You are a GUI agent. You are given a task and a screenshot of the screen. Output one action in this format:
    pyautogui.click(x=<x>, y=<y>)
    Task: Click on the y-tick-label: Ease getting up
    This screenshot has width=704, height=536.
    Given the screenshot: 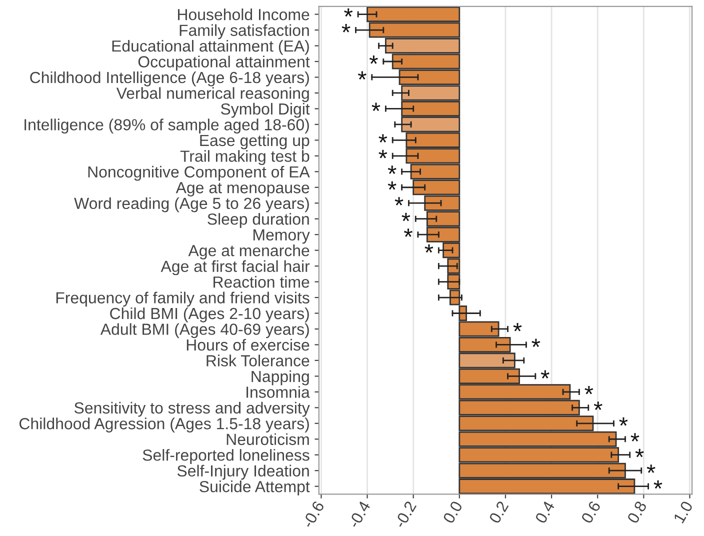 What is the action you would take?
    pyautogui.click(x=255, y=142)
    